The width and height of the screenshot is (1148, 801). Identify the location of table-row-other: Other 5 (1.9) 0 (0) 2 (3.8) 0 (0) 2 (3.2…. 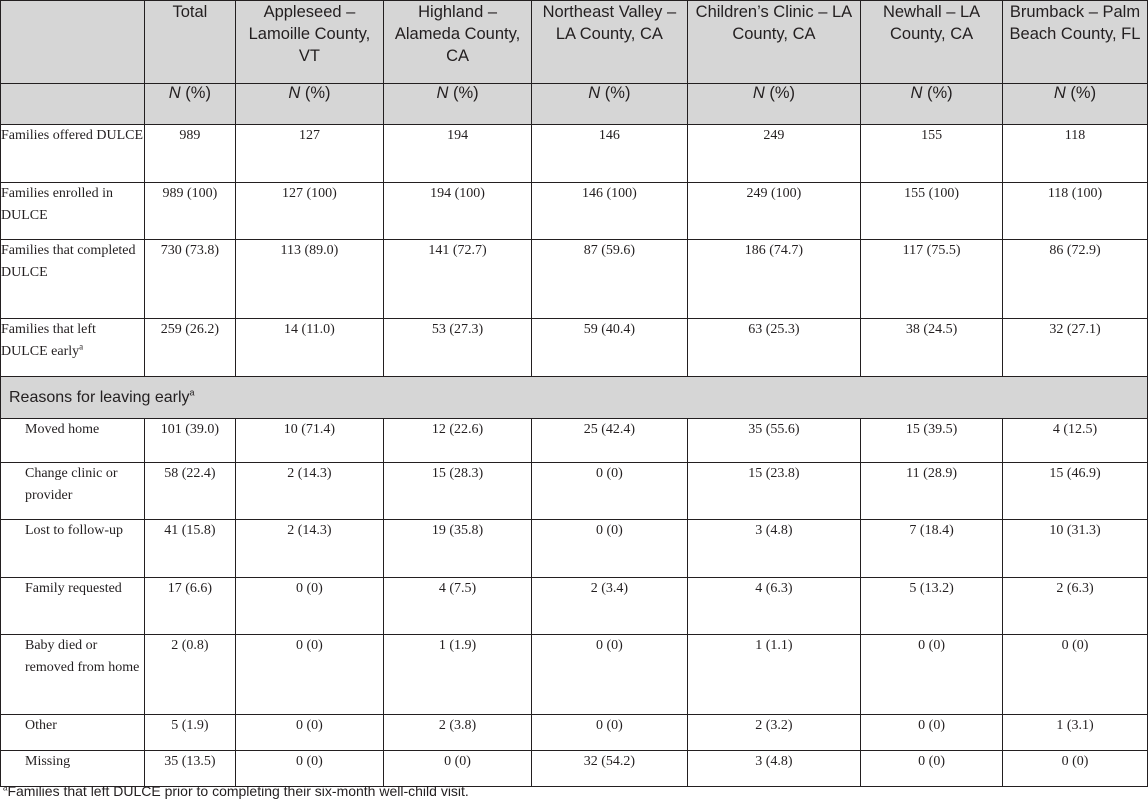
(574, 732).